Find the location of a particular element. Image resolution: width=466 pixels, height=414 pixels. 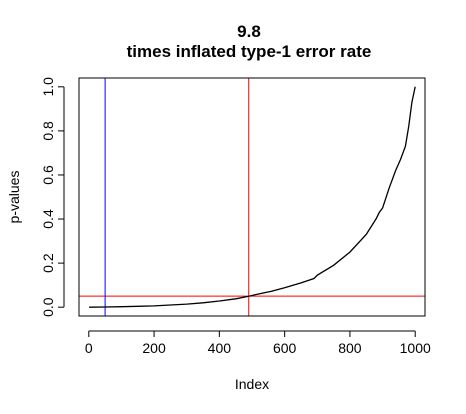

y-tick-label: 0.8 is located at coordinates (48, 131).